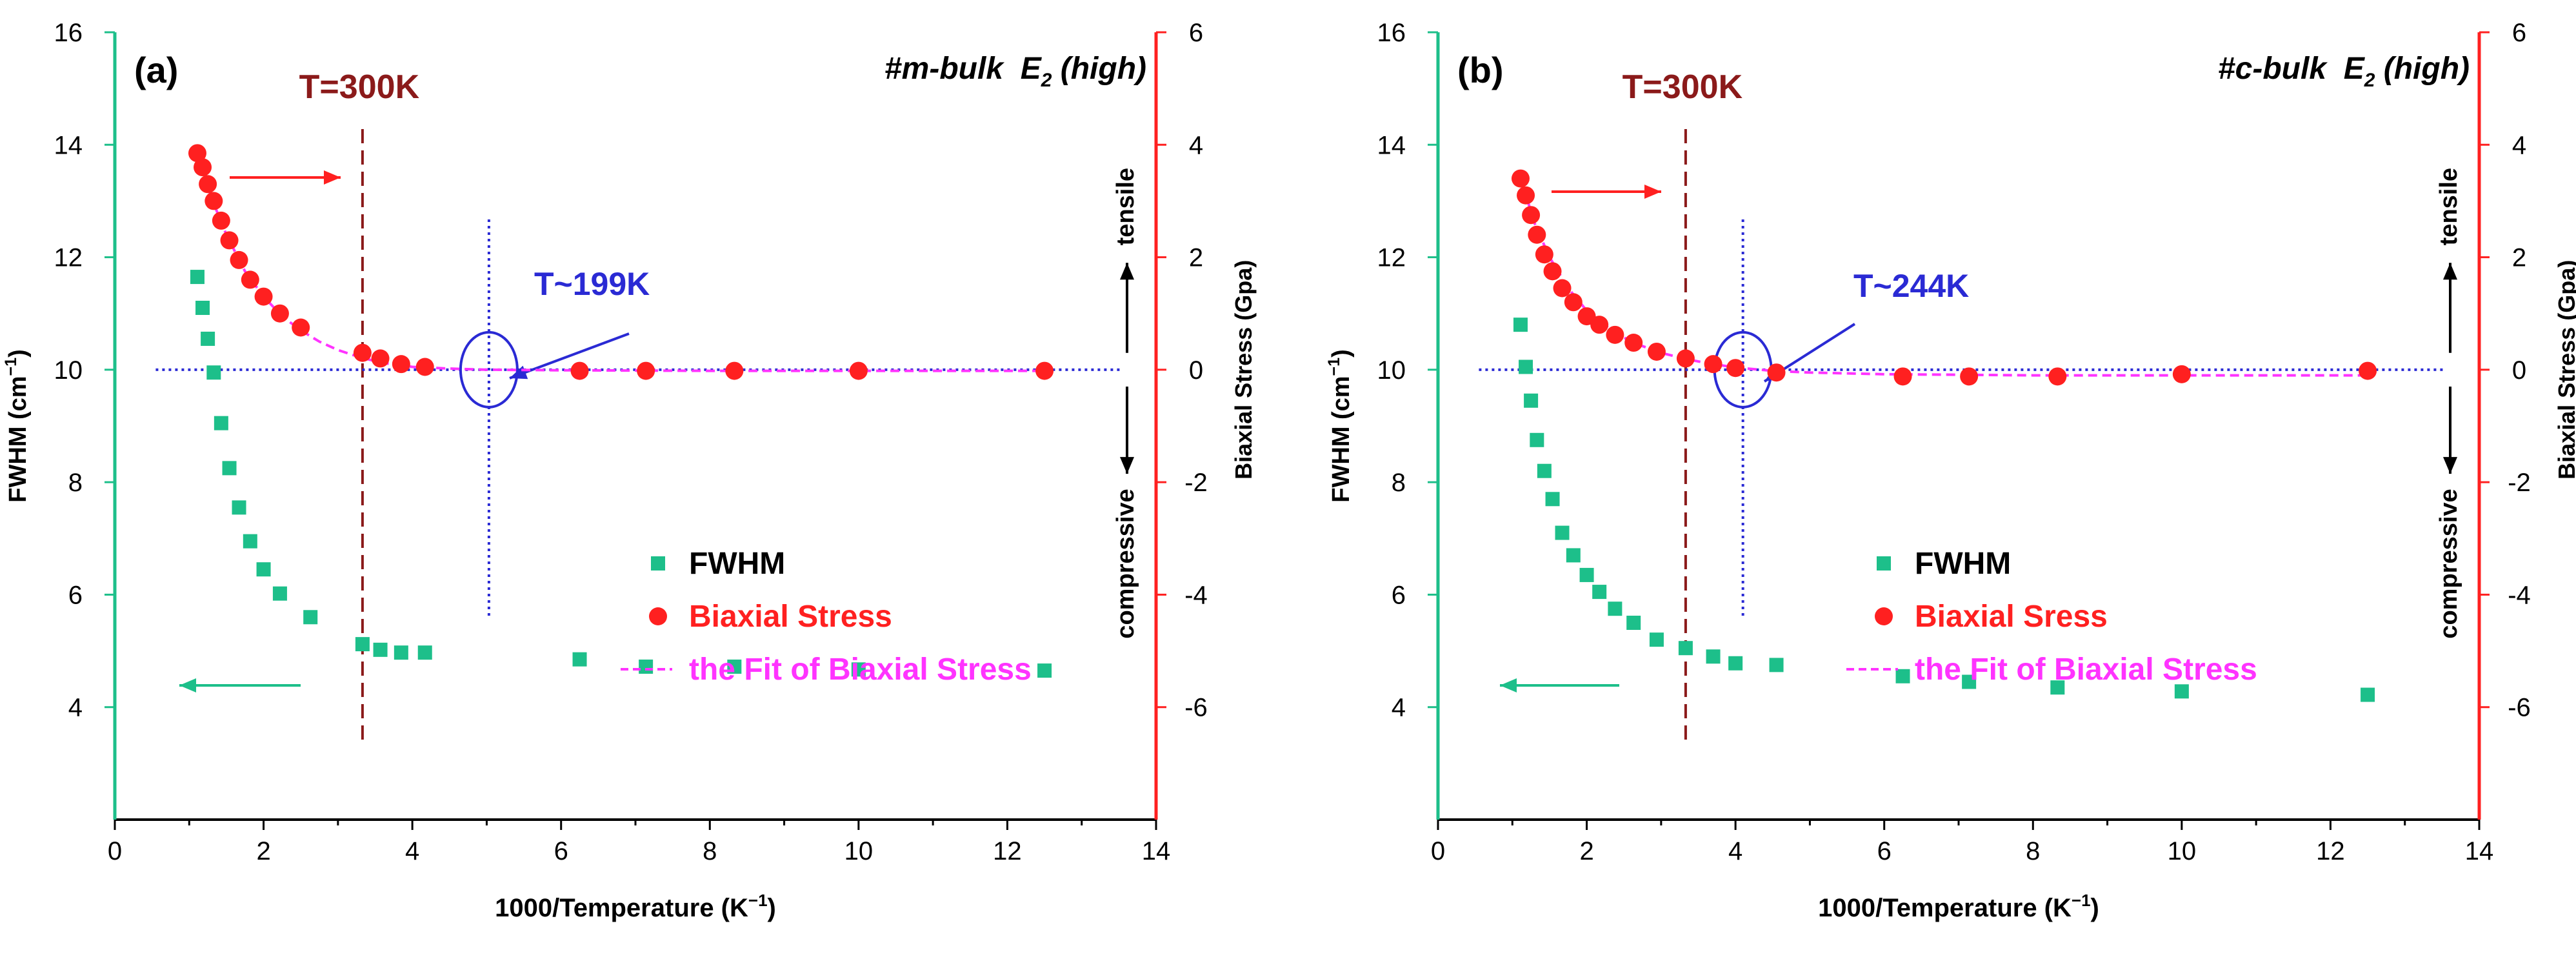  What do you see at coordinates (489, 369) in the screenshot?
I see `transition-circle` at bounding box center [489, 369].